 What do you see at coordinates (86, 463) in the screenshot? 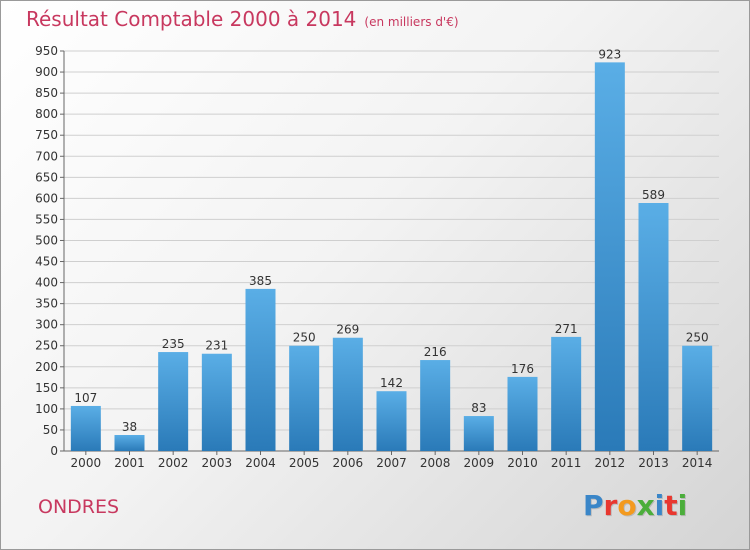
I see `x-tick-label: 2000` at bounding box center [86, 463].